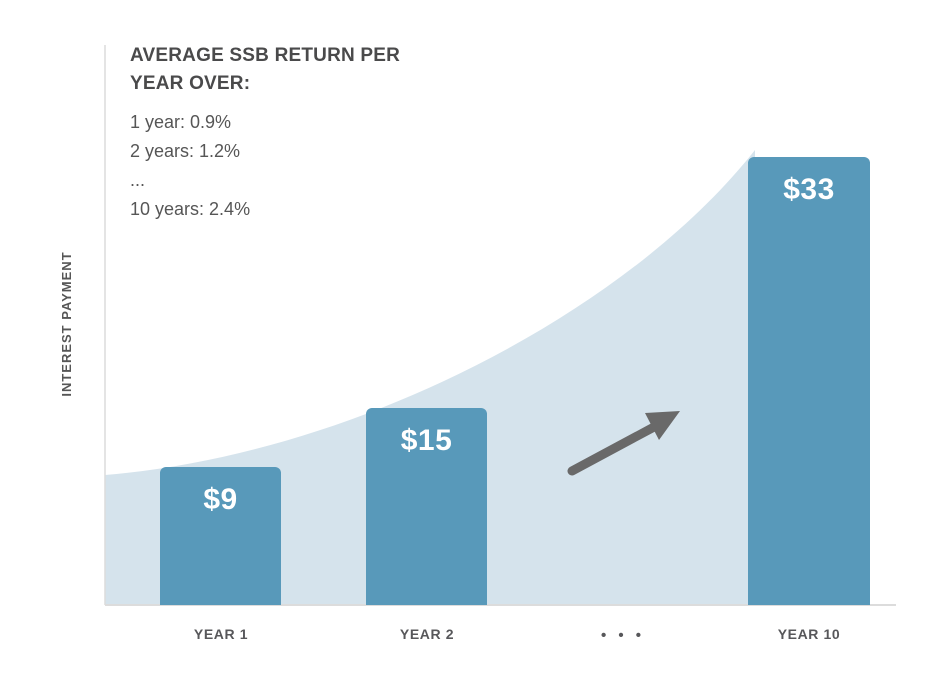  Describe the element at coordinates (809, 634) in the screenshot. I see `x-label-year-10: YEAR 10` at that location.